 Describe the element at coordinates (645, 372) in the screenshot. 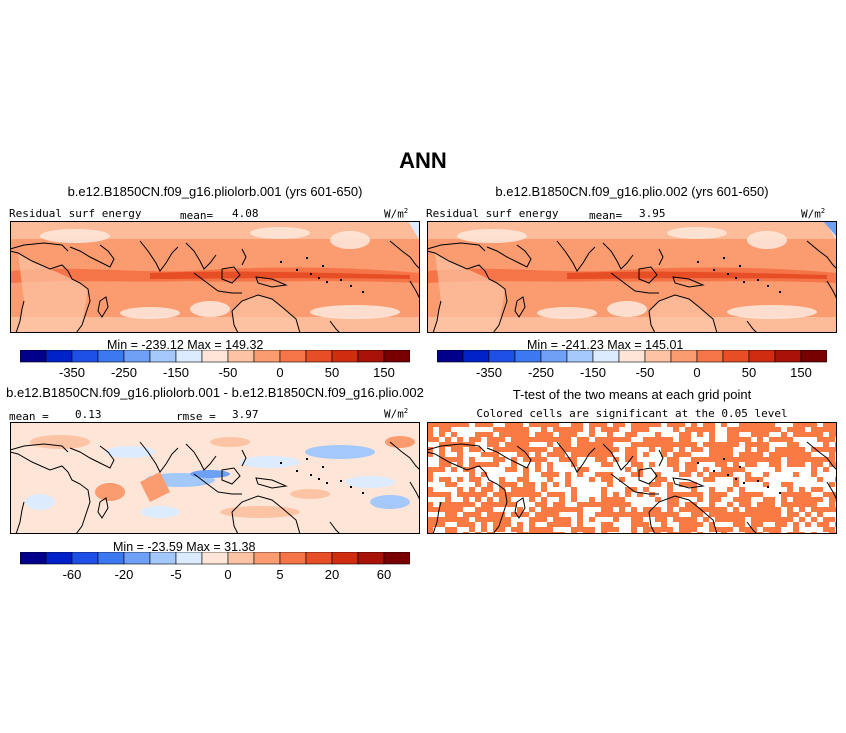

I see `colorbar-tick-label: -50` at that location.